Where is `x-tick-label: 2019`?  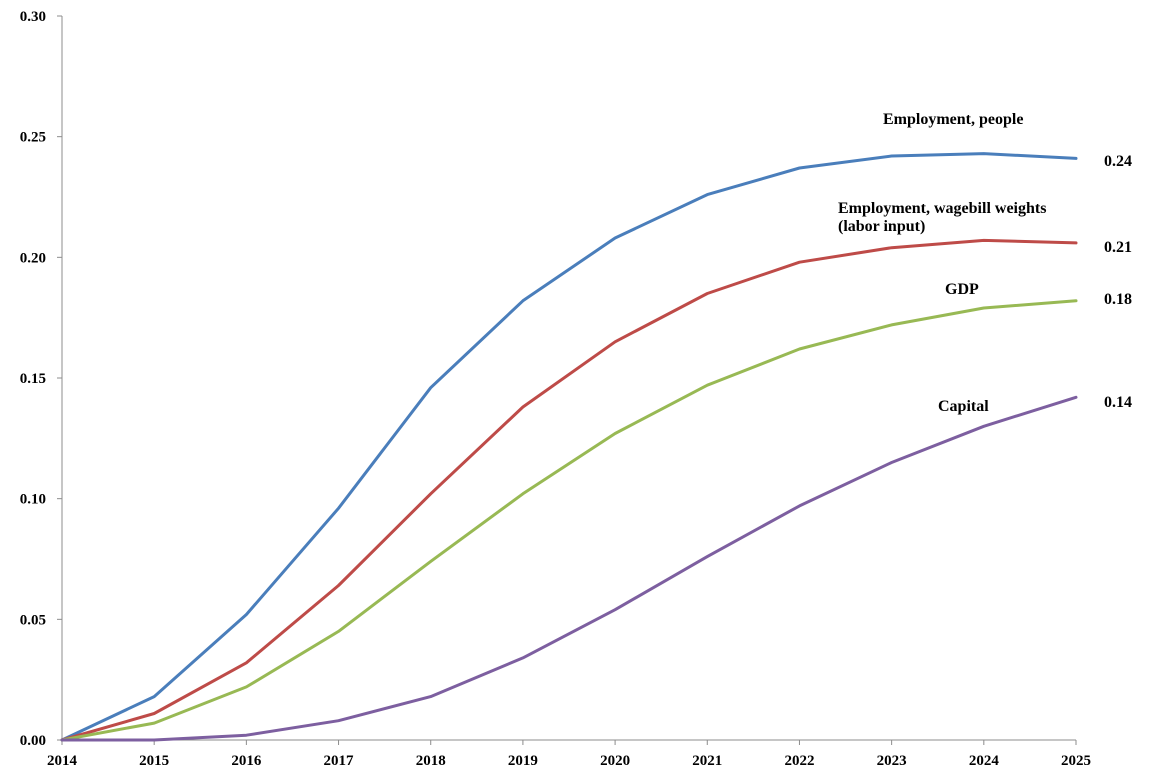 x-tick-label: 2019 is located at coordinates (523, 761).